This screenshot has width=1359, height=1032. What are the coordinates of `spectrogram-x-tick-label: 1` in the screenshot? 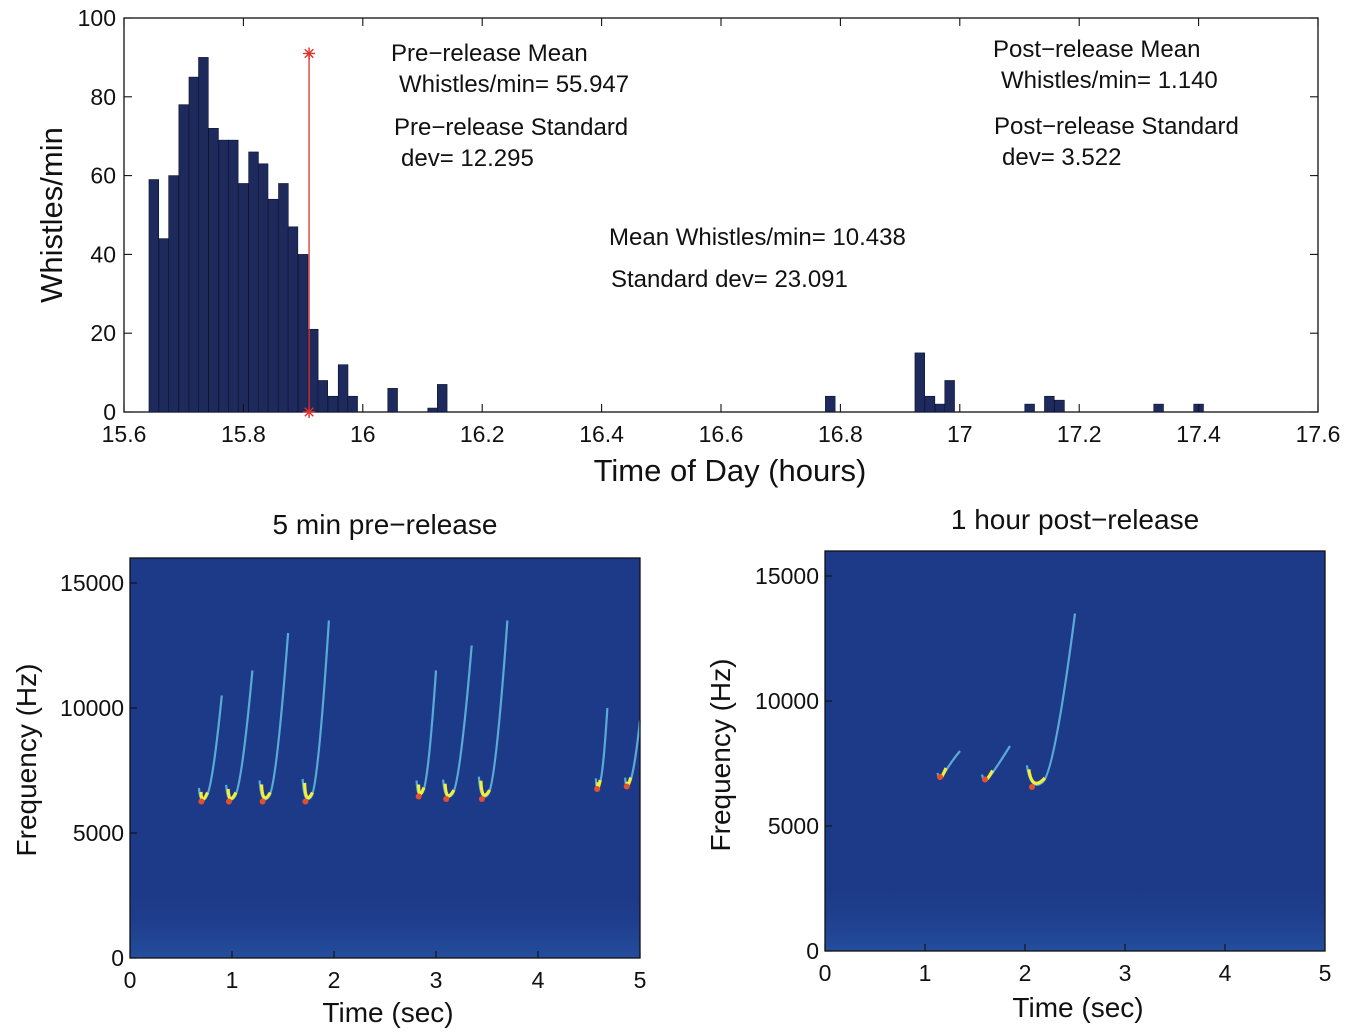 It's located at (232, 980).